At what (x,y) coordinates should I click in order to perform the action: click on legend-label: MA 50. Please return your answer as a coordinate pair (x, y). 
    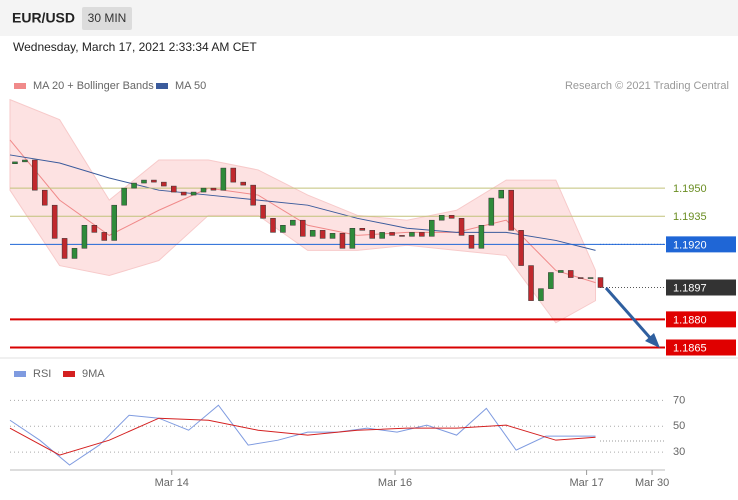
    Looking at the image, I should click on (190, 86).